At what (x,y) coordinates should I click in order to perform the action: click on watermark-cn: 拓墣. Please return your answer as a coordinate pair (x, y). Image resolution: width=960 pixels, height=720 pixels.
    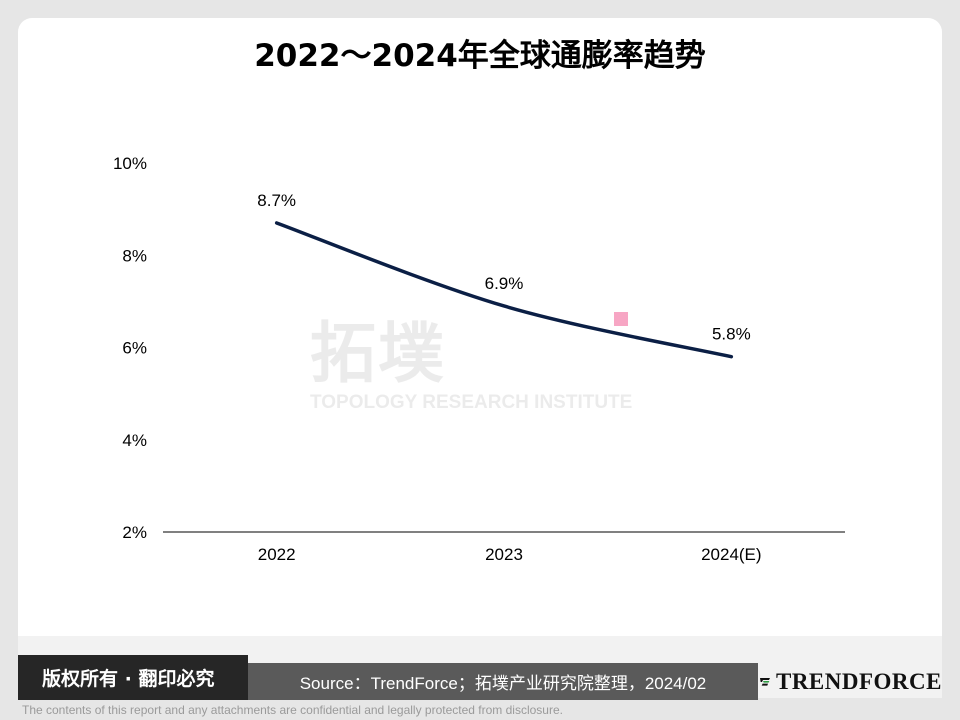
    Looking at the image, I should click on (378, 353).